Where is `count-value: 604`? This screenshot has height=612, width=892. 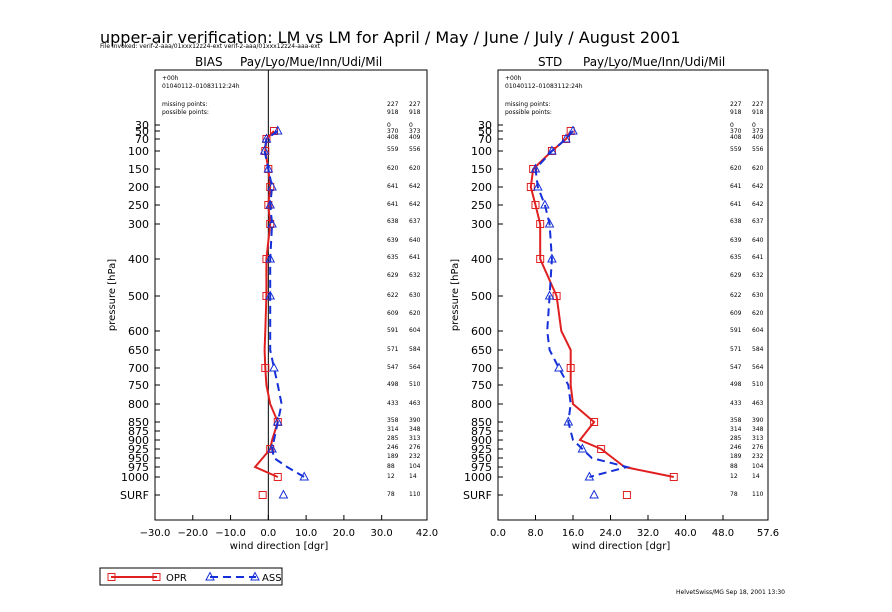
count-value: 604 is located at coordinates (758, 330).